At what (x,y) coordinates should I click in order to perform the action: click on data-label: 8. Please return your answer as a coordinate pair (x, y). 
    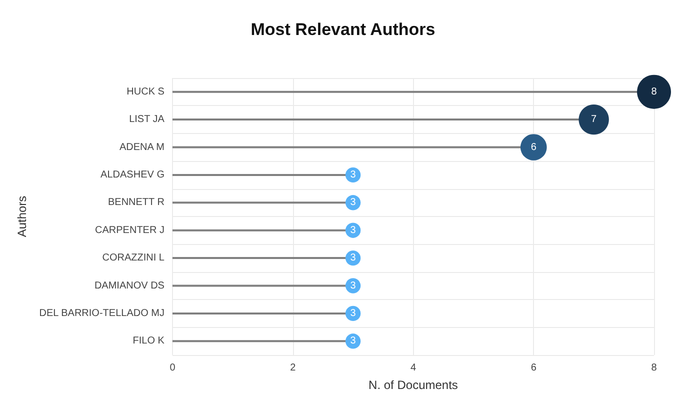
    Looking at the image, I should click on (654, 92).